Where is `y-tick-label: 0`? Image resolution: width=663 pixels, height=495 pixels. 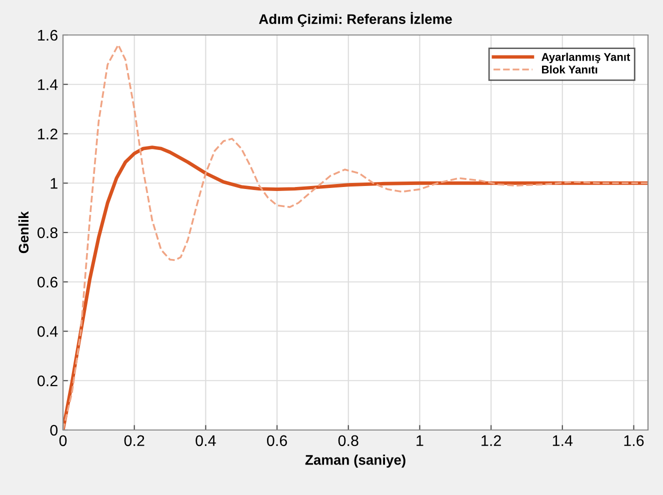
y-tick-label: 0 is located at coordinates (54, 430).